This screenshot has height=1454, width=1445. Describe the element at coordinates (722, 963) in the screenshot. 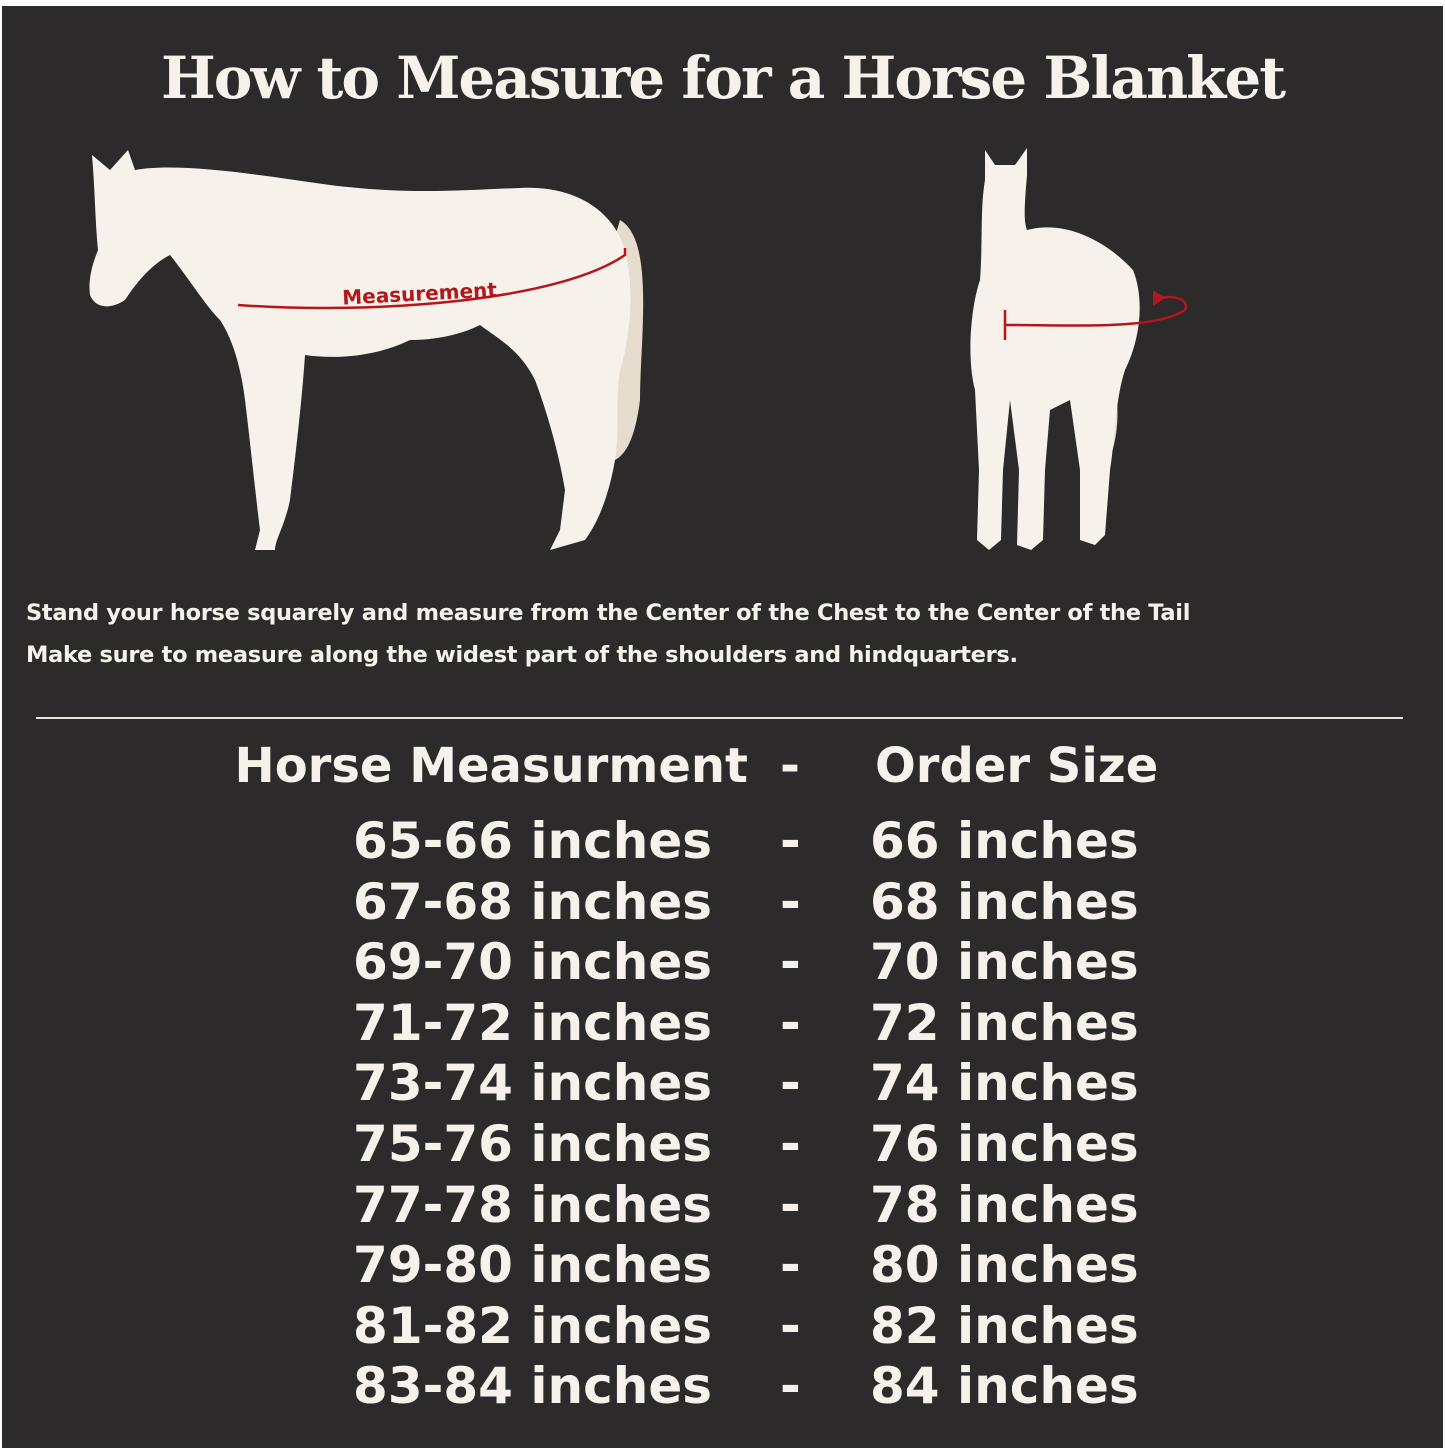

I see `table-row: 69-70 inches - 70 inches` at that location.